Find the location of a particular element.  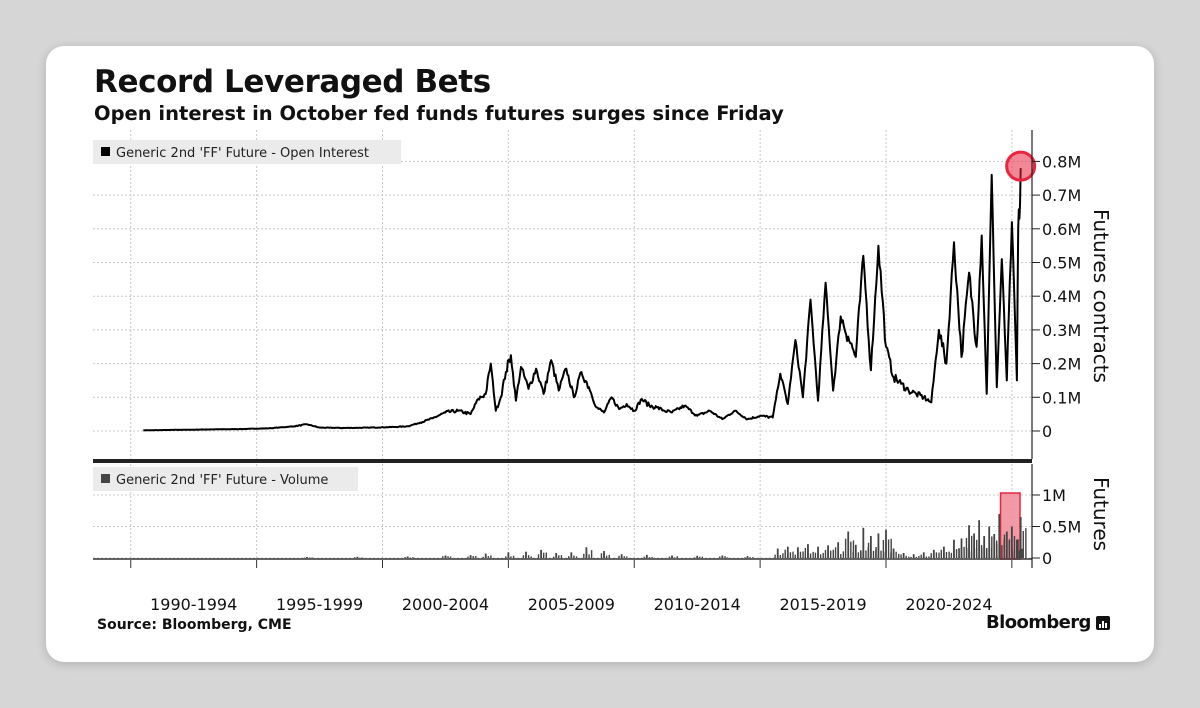

x-tick-label: 2005-2009 is located at coordinates (571, 604).